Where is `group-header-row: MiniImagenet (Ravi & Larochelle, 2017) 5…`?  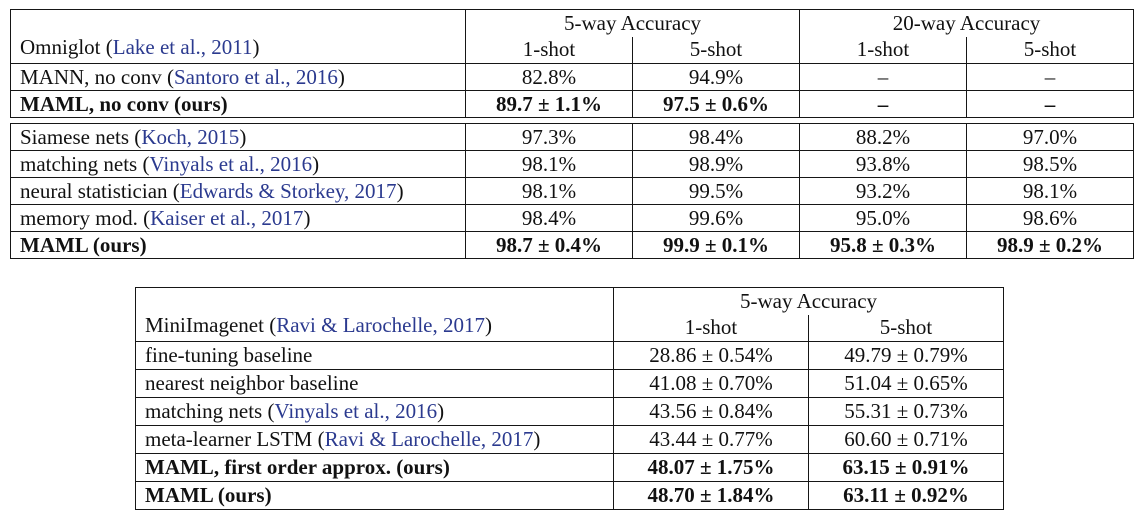
group-header-row: MiniImagenet (Ravi & Larochelle, 2017) 5… is located at coordinates (570, 312).